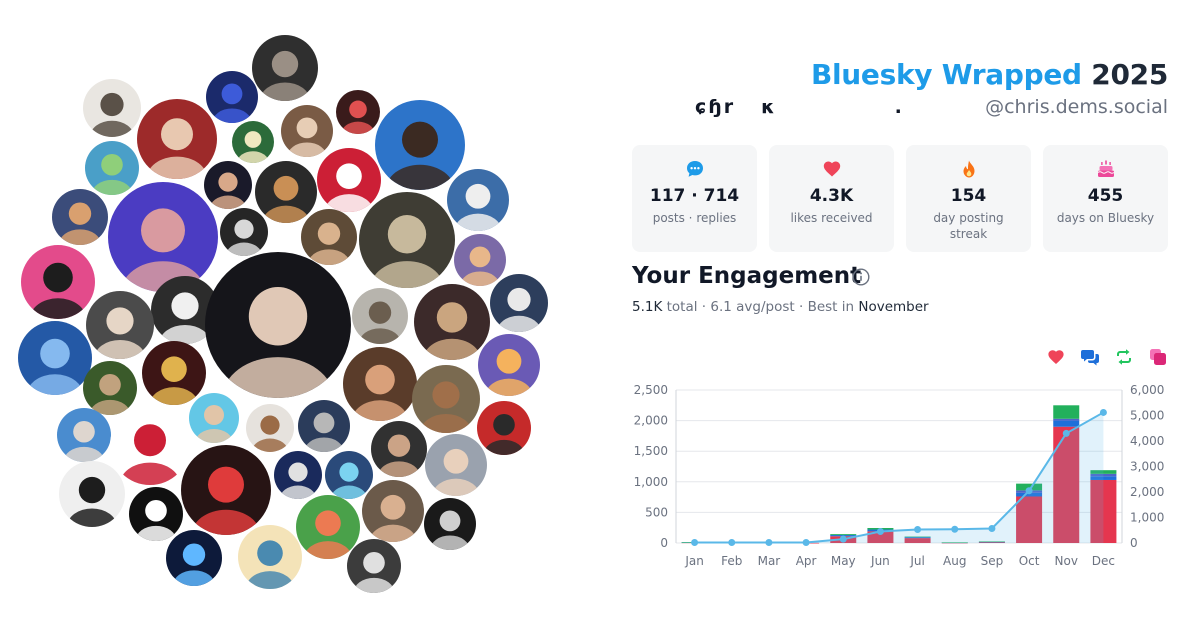 The width and height of the screenshot is (1200, 630). Describe the element at coordinates (831, 218) in the screenshot. I see `stat-label: likes received` at that location.